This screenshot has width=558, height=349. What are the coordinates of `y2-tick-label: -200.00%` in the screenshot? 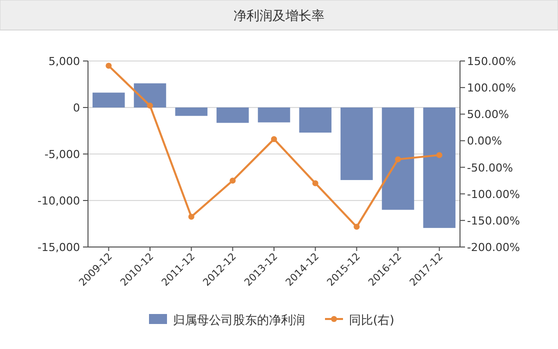 It's located at (493, 247).